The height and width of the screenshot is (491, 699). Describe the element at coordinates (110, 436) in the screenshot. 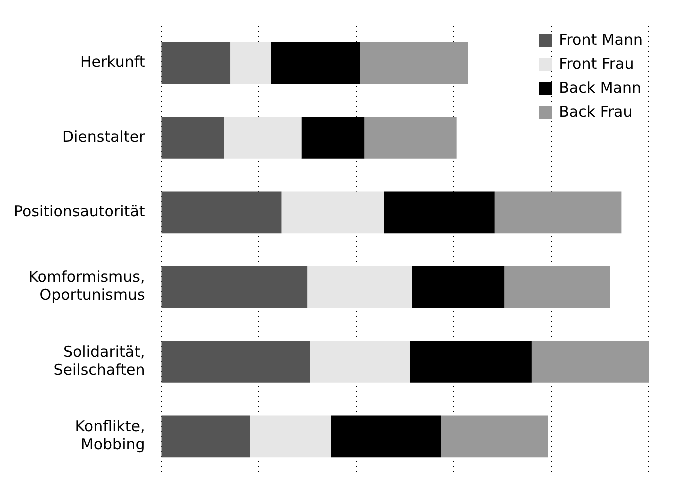

I see `y-tick-label: Konflikte, Mobbing` at that location.